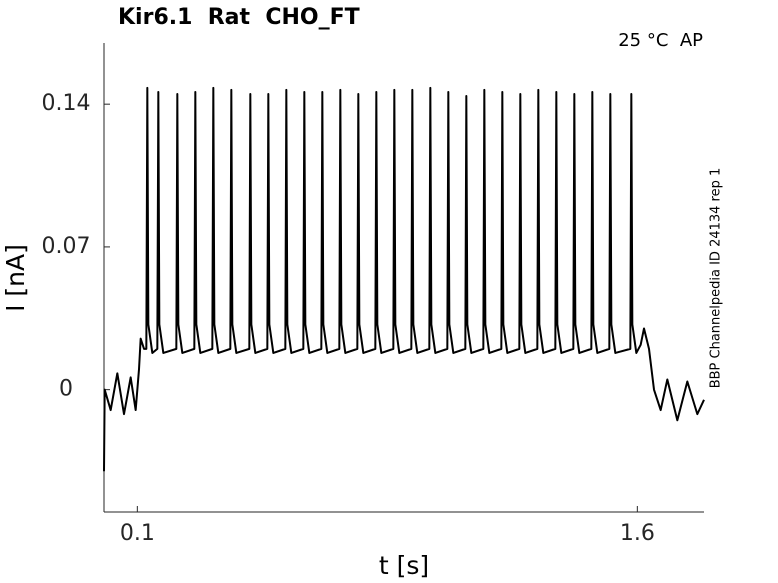  I want to click on x-tick-label: 1.6, so click(637, 533).